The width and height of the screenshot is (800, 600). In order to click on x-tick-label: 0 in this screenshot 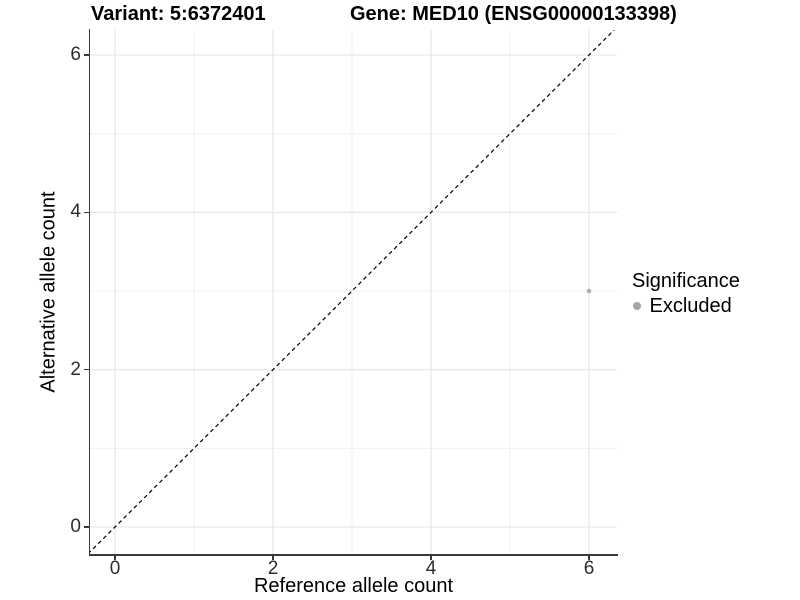, I will do `click(115, 568)`.